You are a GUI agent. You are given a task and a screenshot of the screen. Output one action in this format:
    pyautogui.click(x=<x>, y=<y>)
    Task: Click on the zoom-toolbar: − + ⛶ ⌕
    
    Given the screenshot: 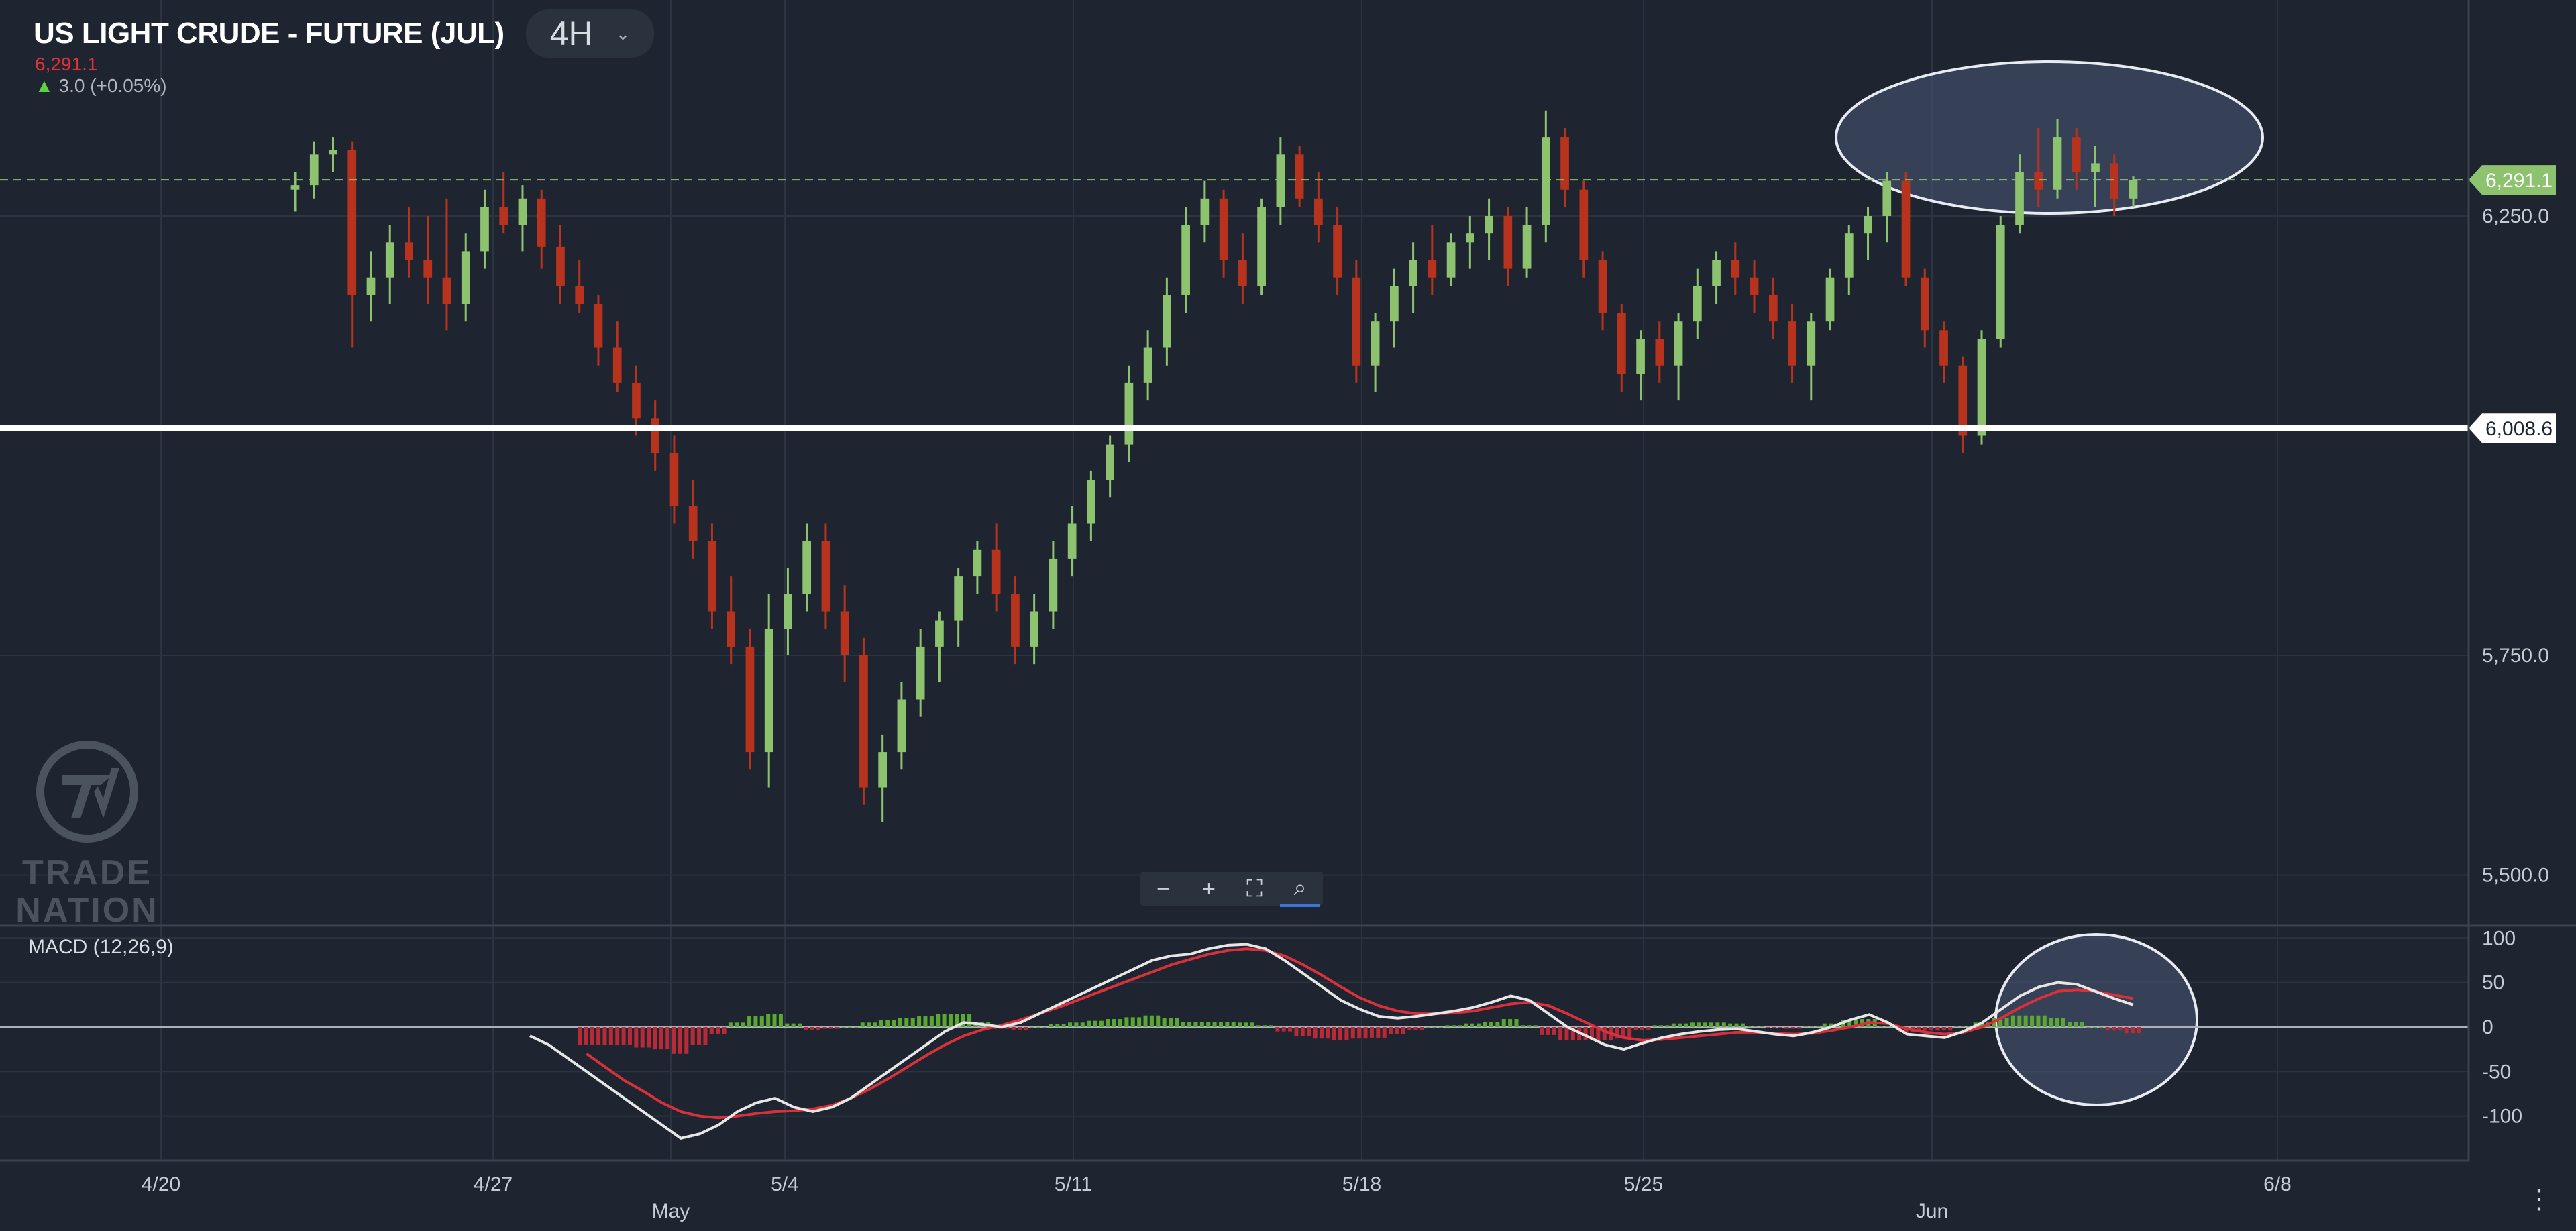 What is the action you would take?
    pyautogui.click(x=1231, y=889)
    